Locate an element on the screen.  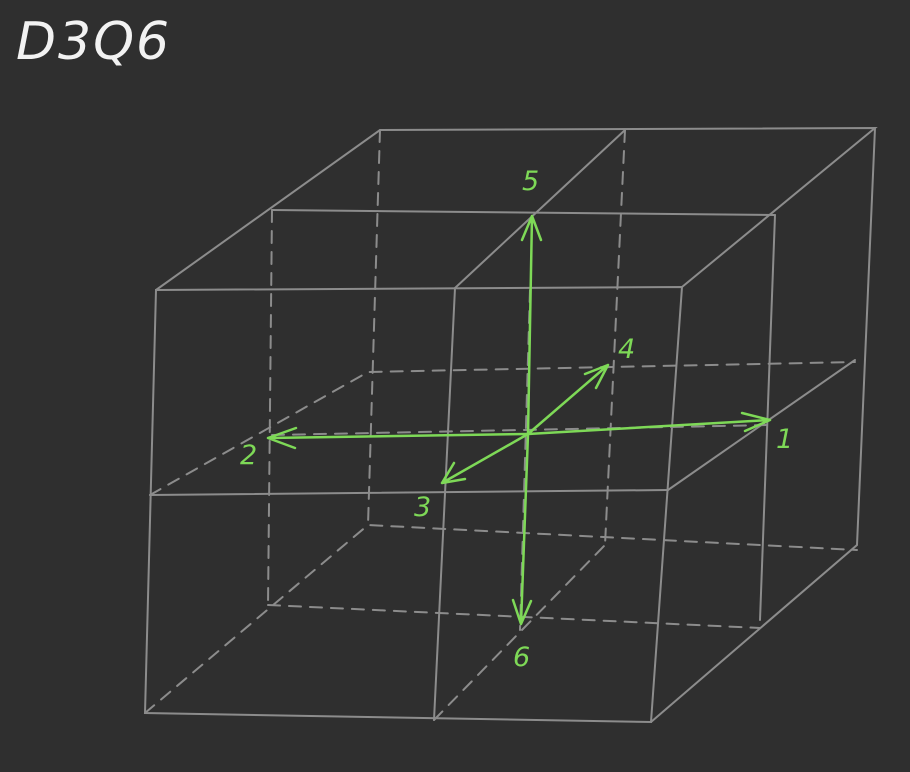
hidden-back-left-vertical is located at coordinates (374, 327).